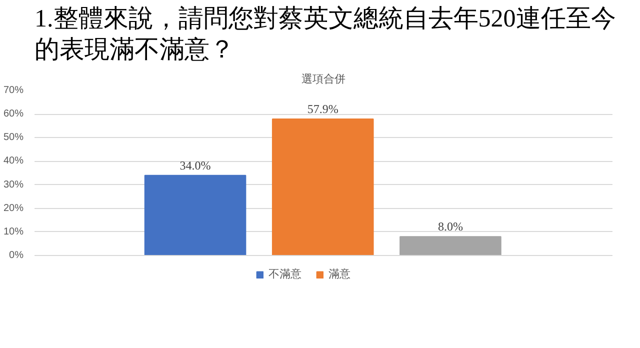 This screenshot has height=348, width=640. Describe the element at coordinates (13, 138) in the screenshot. I see `y-tick-label: 50%` at that location.